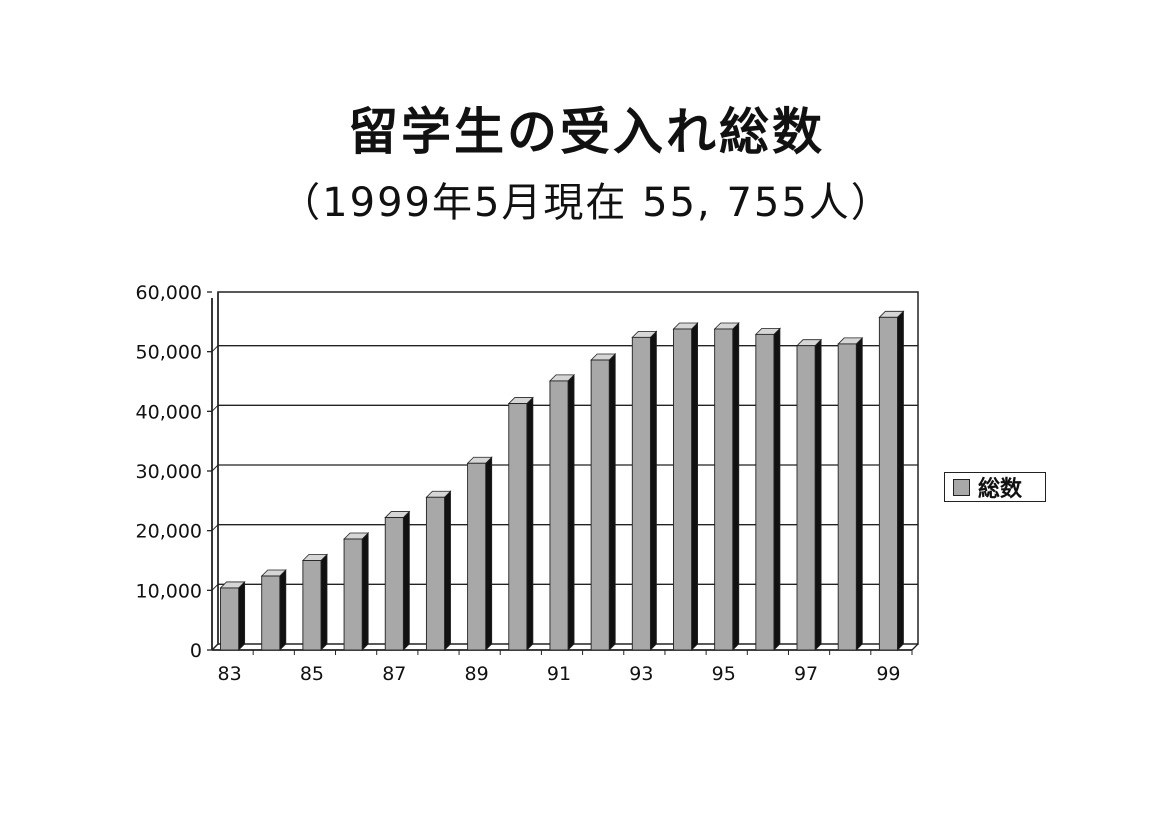 The image size is (1173, 834). Describe the element at coordinates (169, 353) in the screenshot. I see `y-tick-label: 50,000` at that location.